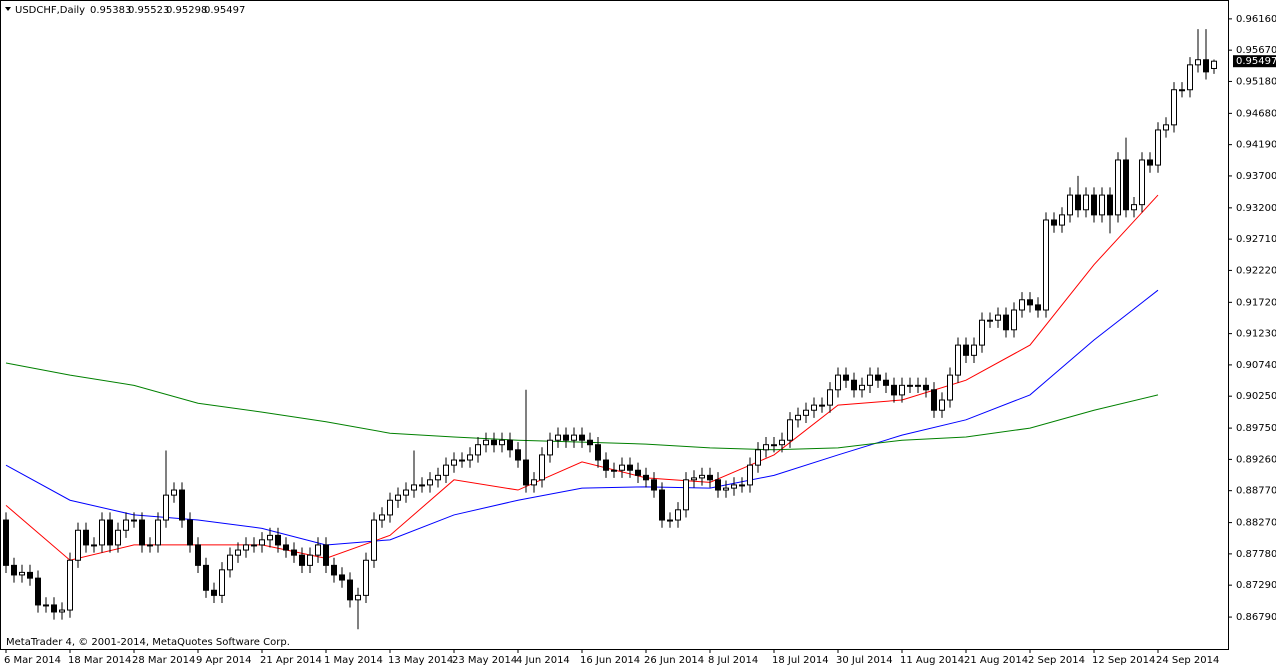 This screenshot has width=1276, height=668. Describe the element at coordinates (1256, 491) in the screenshot. I see `y-tick-label: 0.88770` at that location.